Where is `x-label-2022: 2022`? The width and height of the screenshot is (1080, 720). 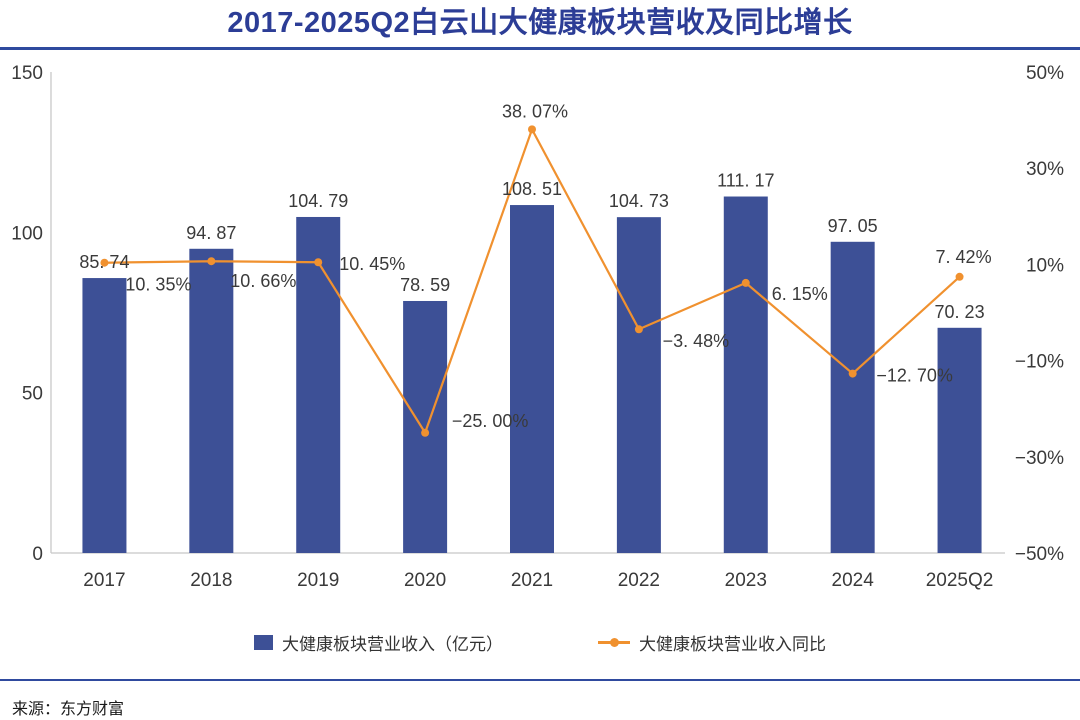 x-label-2022: 2022 is located at coordinates (639, 580).